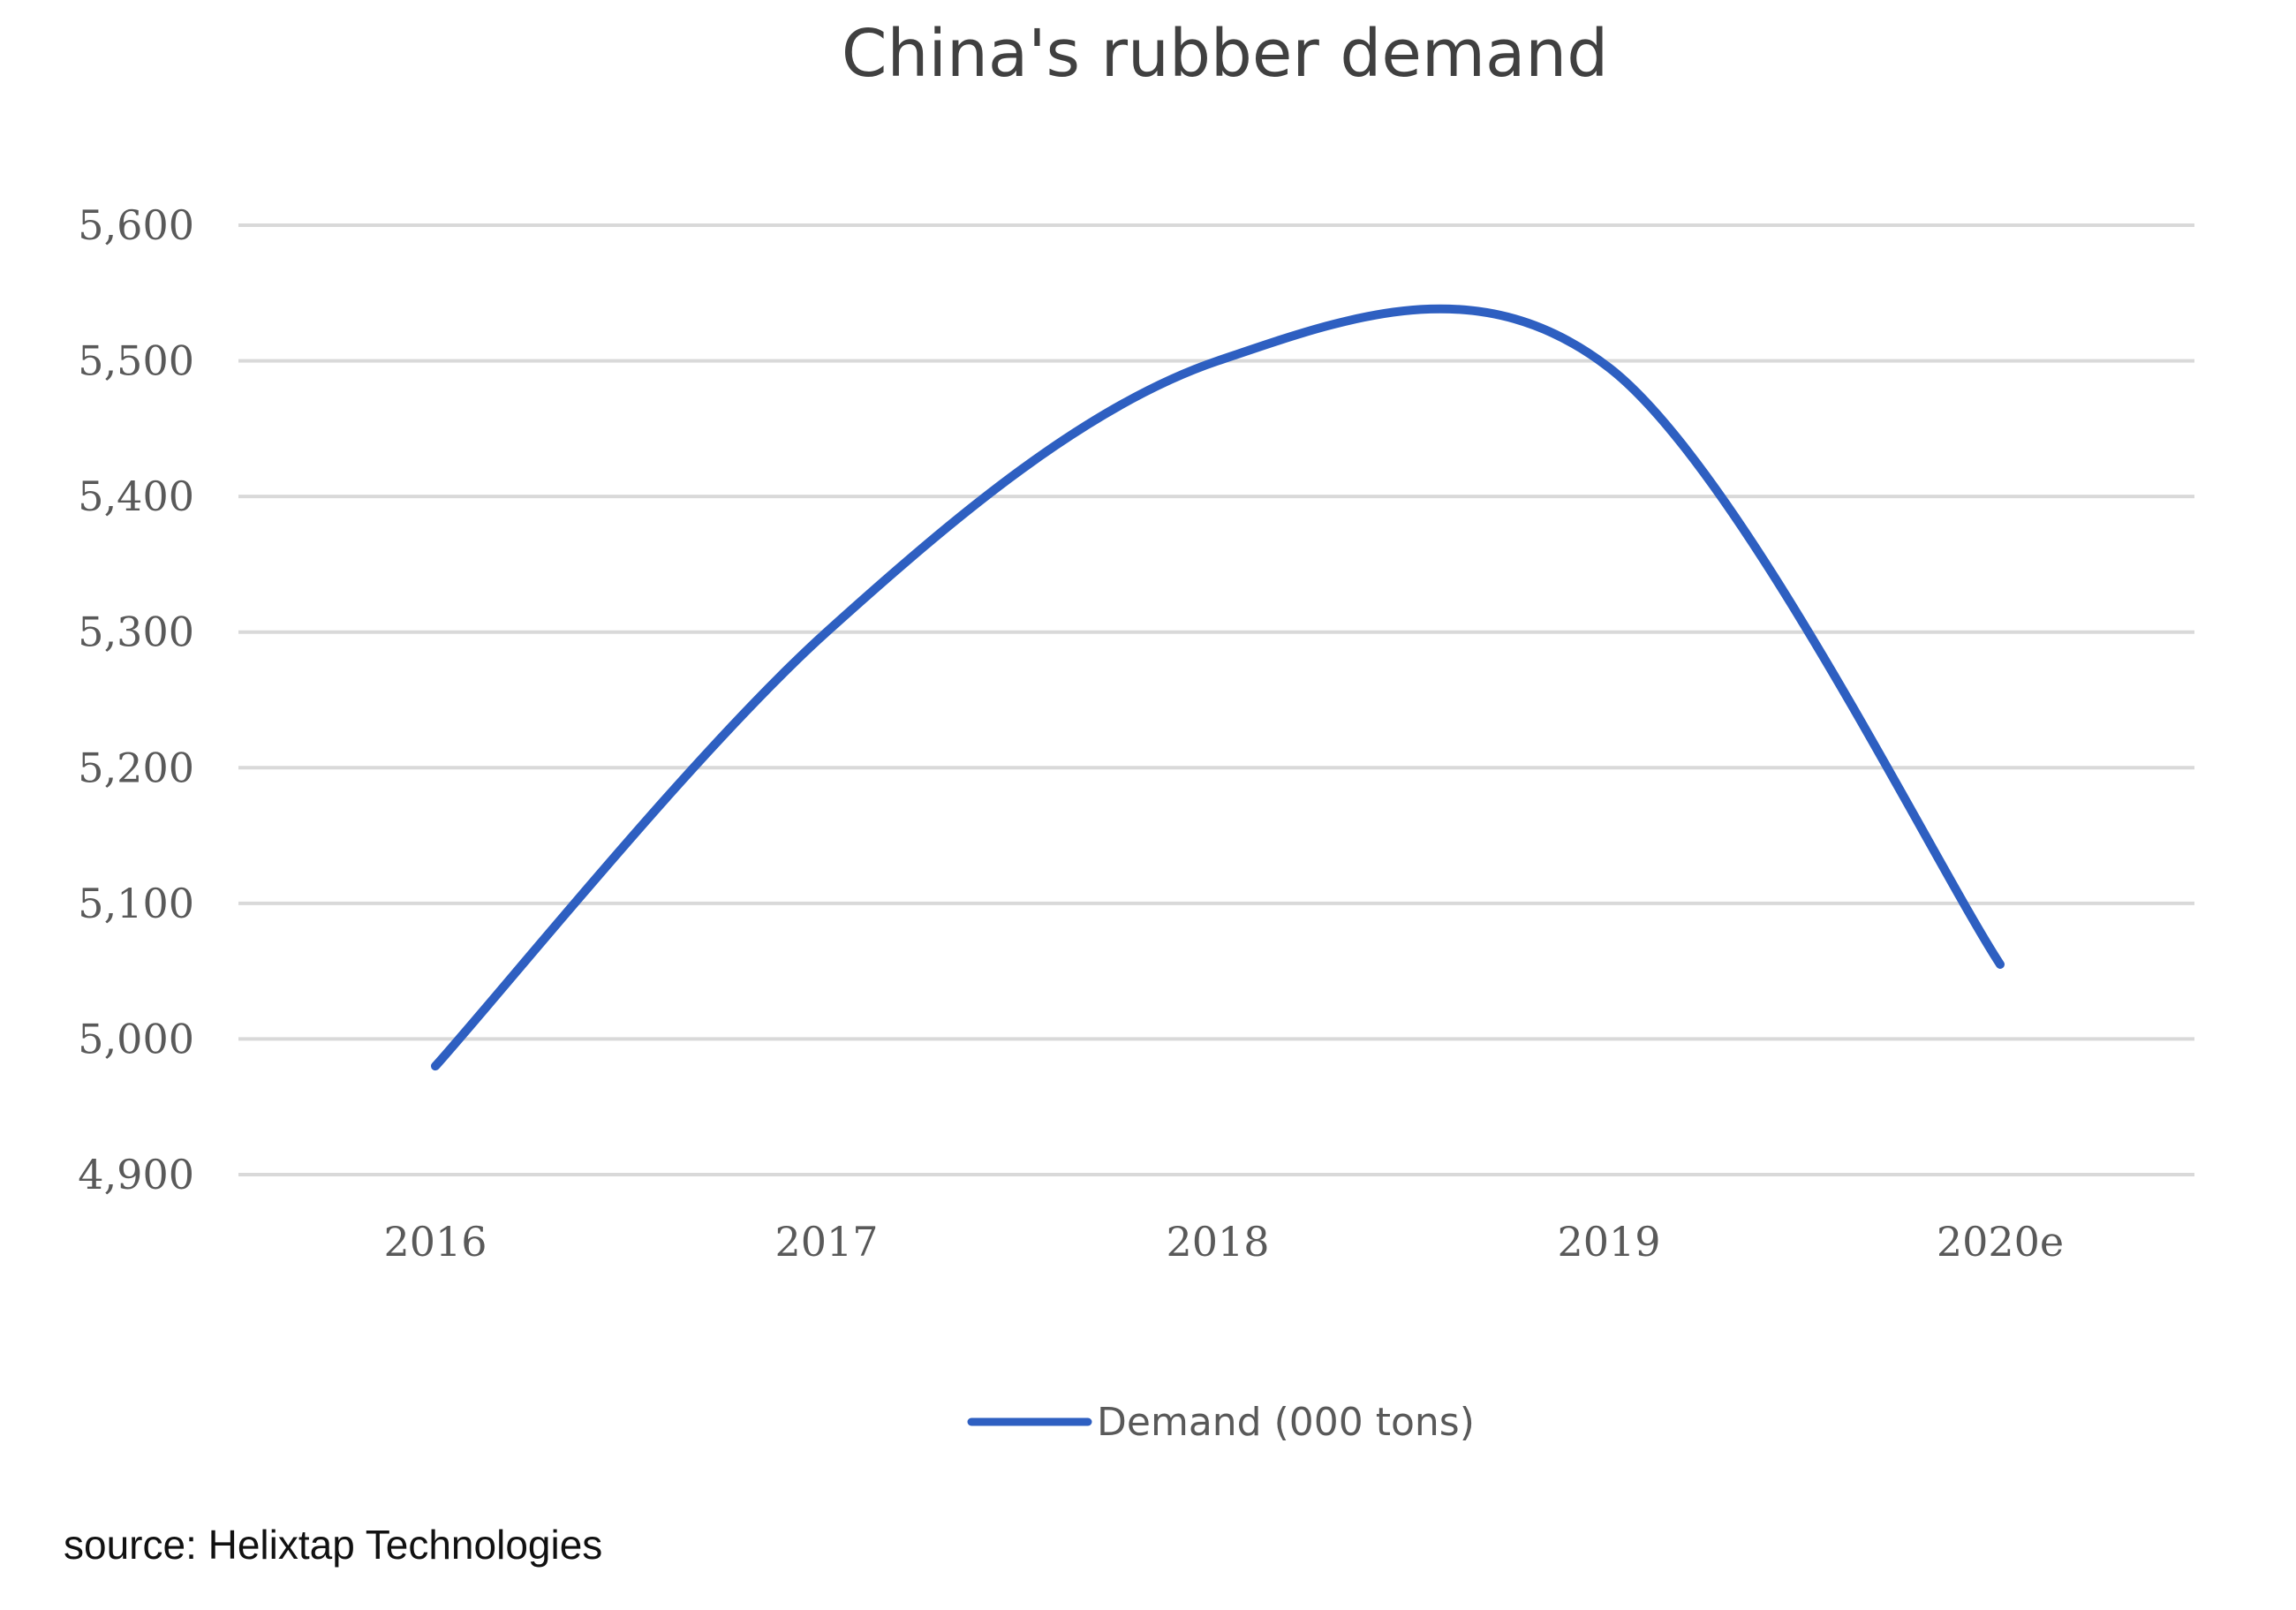  Describe the element at coordinates (333, 1545) in the screenshot. I see `source-note: source: Helixtap Technologies` at that location.